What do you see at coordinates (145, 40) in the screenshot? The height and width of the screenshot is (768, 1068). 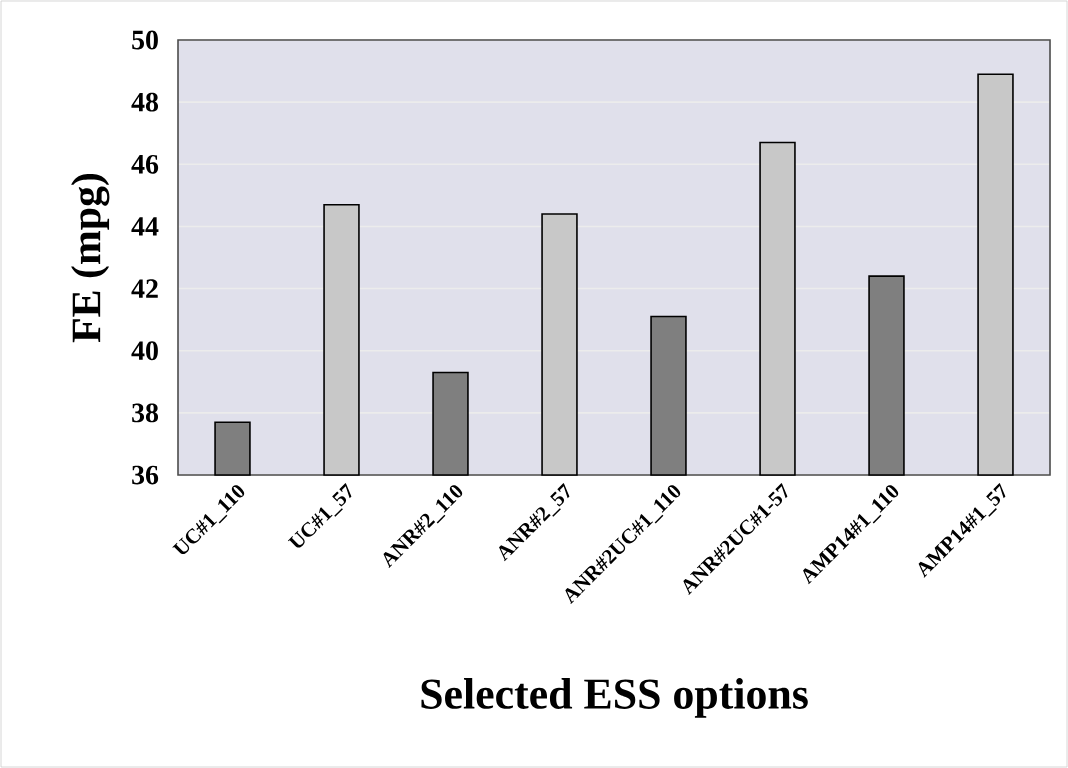 I see `y-tick-label: 50` at bounding box center [145, 40].